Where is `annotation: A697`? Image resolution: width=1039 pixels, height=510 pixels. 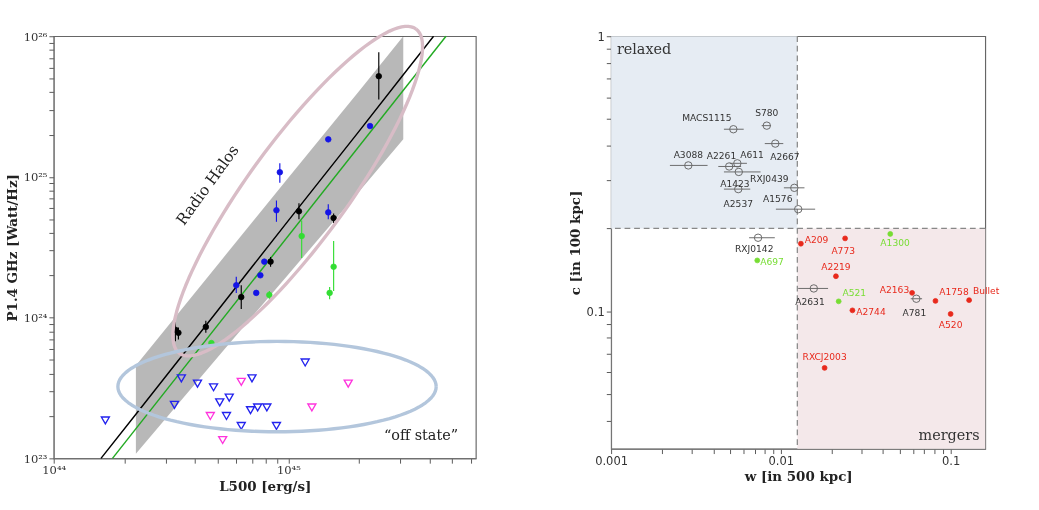 annotation: A697 is located at coordinates (772, 262).